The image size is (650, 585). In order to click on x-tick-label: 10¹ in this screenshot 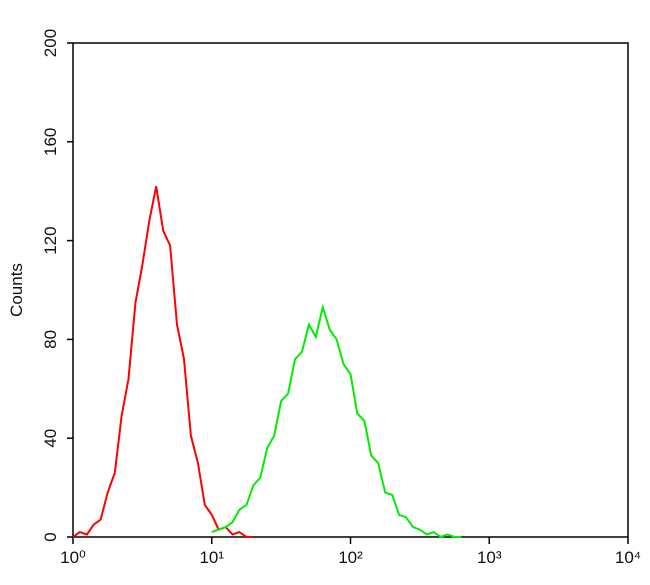, I will do `click(211, 557)`.